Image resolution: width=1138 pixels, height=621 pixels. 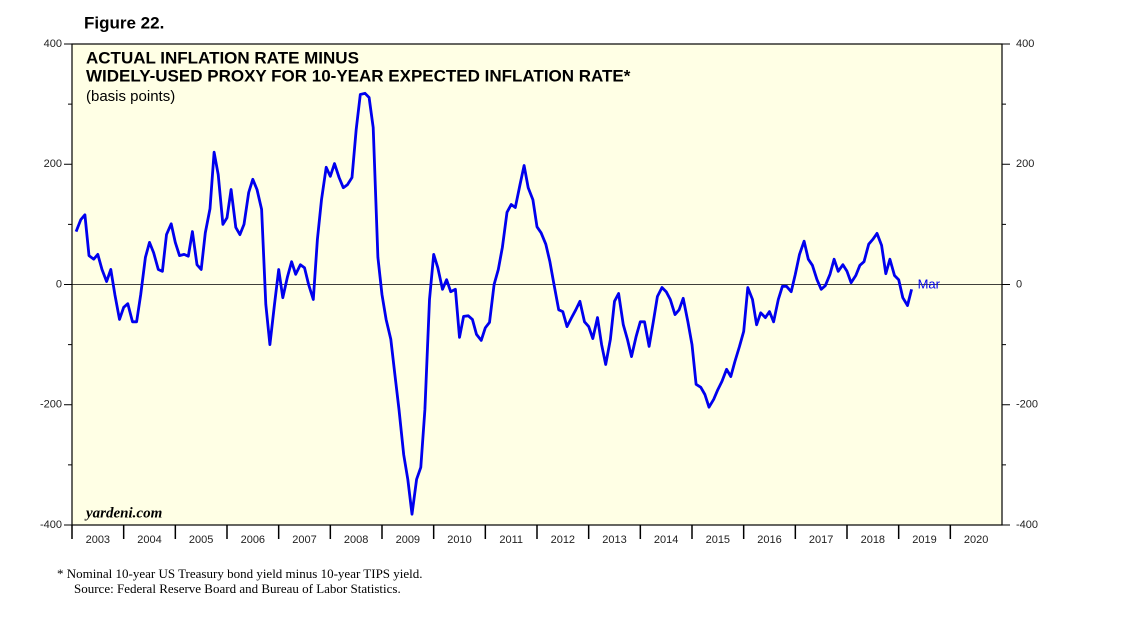 What do you see at coordinates (873, 540) in the screenshot?
I see `x-tick-label: 2018` at bounding box center [873, 540].